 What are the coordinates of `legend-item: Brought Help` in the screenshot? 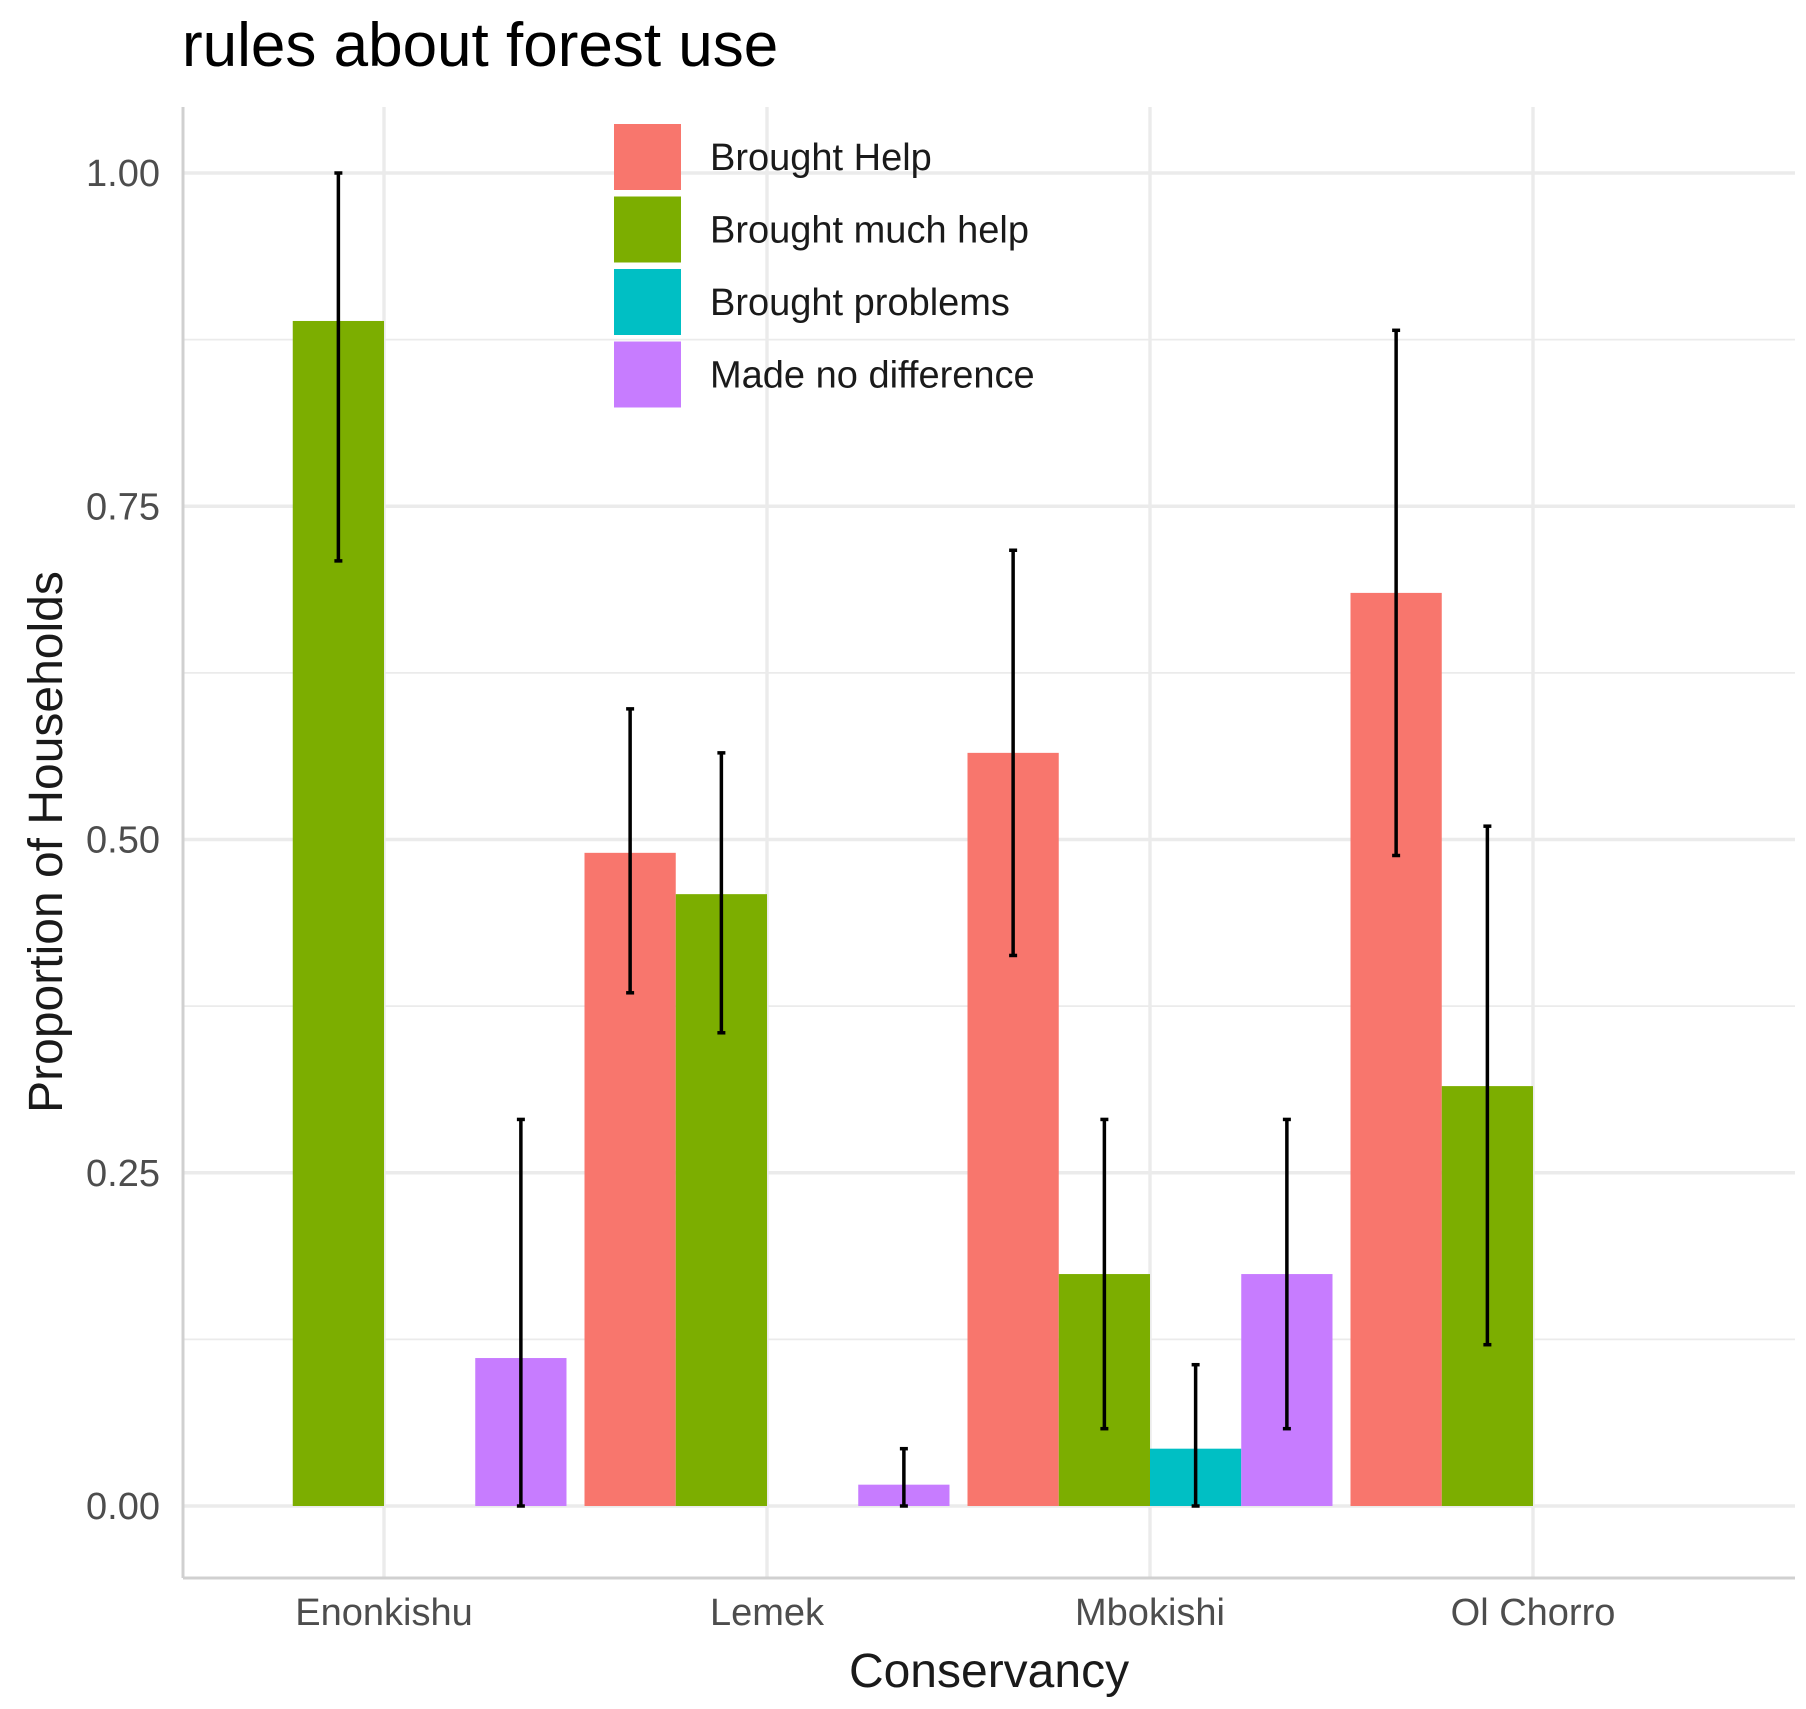 It's located at (773, 157).